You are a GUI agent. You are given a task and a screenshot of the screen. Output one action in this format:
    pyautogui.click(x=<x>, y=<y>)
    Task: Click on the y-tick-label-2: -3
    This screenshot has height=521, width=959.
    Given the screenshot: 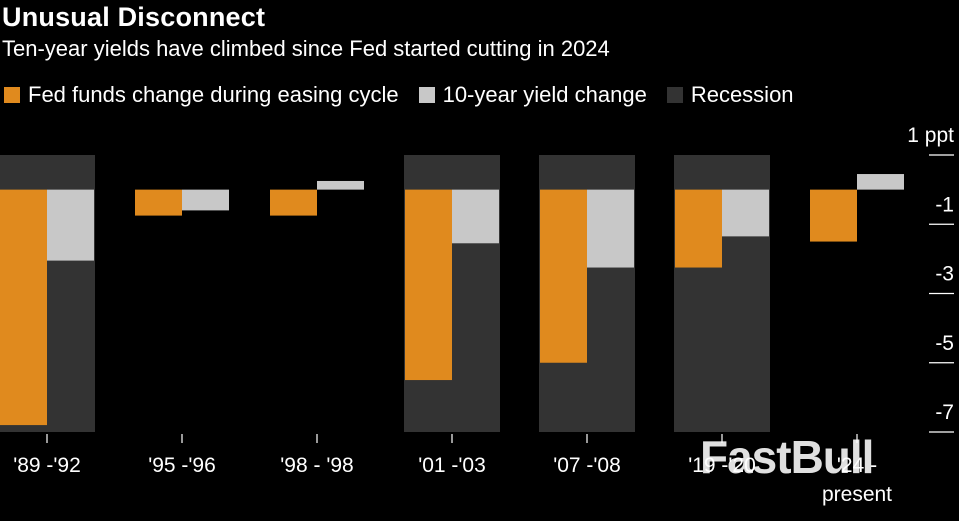 What is the action you would take?
    pyautogui.click(x=944, y=274)
    